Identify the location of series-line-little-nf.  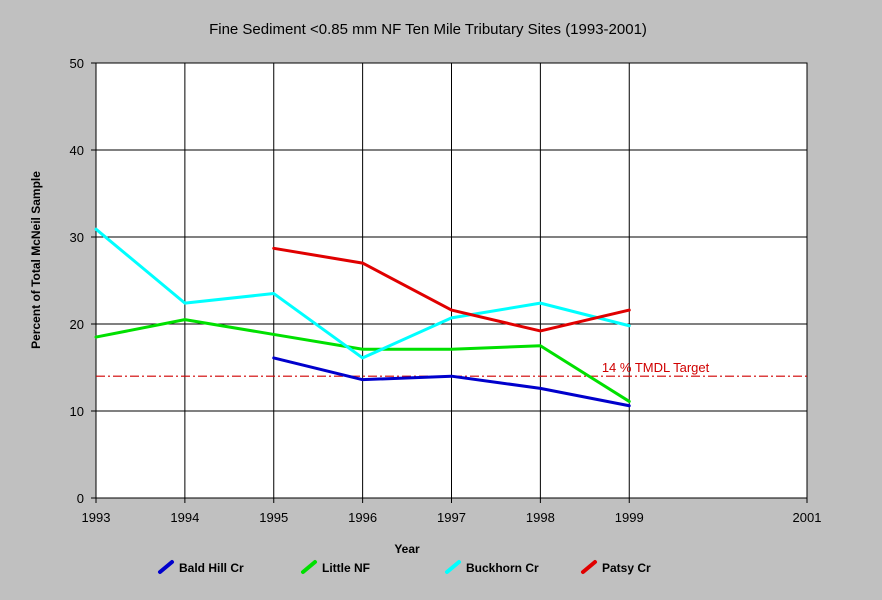
(362, 360).